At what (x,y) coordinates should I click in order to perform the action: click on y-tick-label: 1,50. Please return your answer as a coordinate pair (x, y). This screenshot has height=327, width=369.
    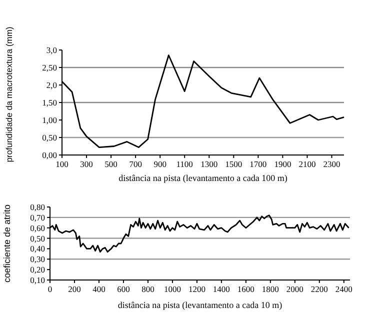
    Looking at the image, I should click on (49, 103).